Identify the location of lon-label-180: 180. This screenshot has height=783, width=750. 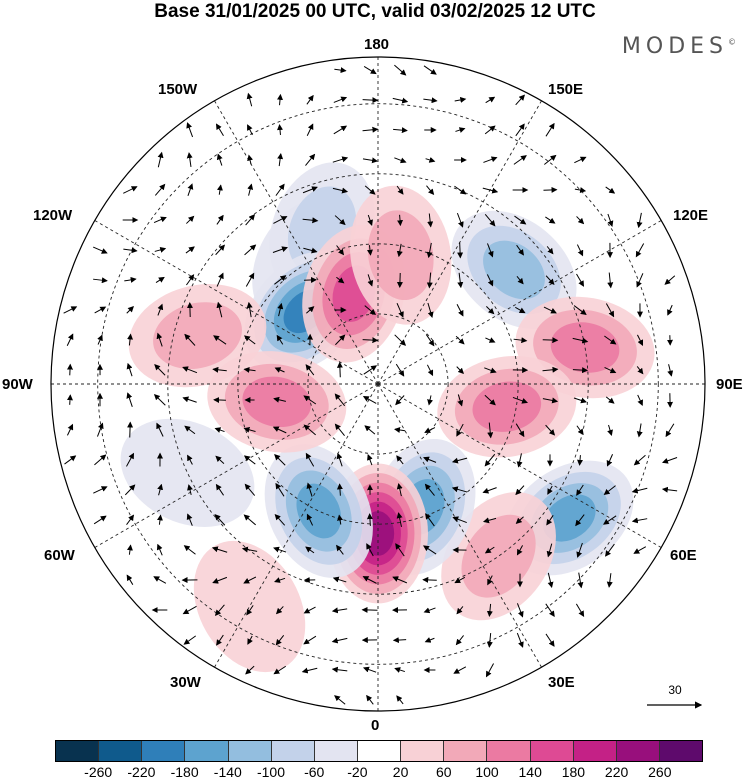
(377, 44).